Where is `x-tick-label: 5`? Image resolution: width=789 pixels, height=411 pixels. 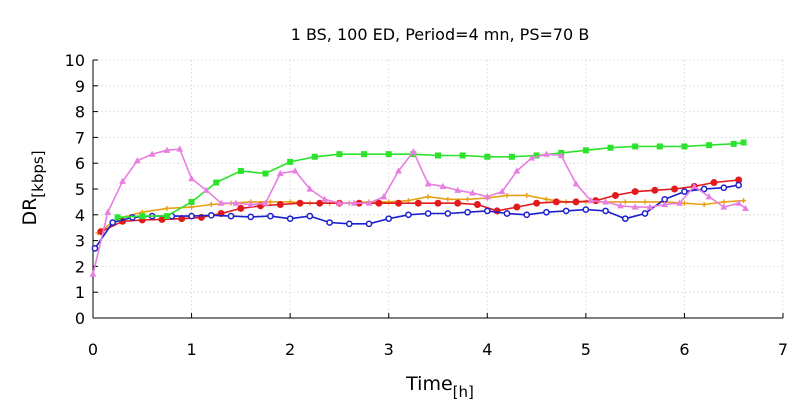
x-tick-label: 5 is located at coordinates (586, 349).